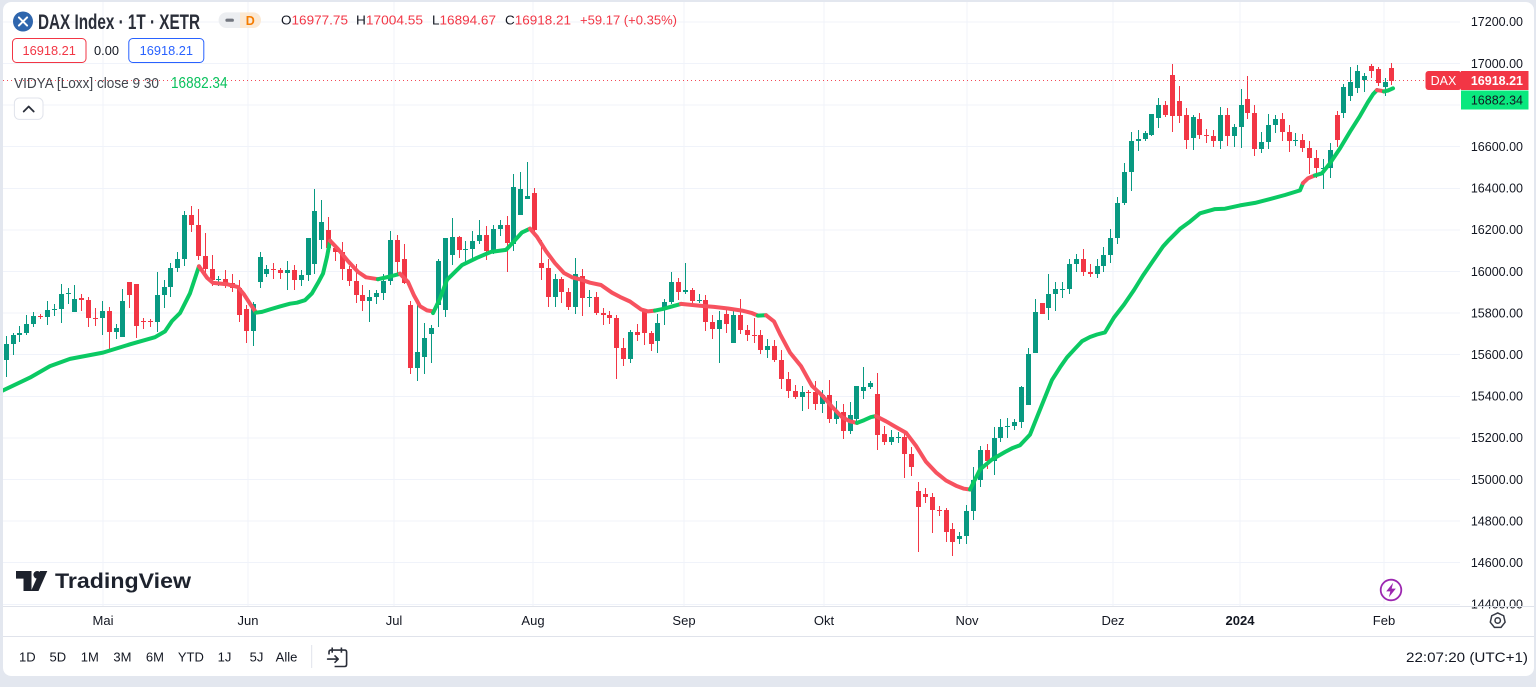 This screenshot has width=1536, height=687. Describe the element at coordinates (248, 620) in the screenshot. I see `svg-text: Jun` at that location.